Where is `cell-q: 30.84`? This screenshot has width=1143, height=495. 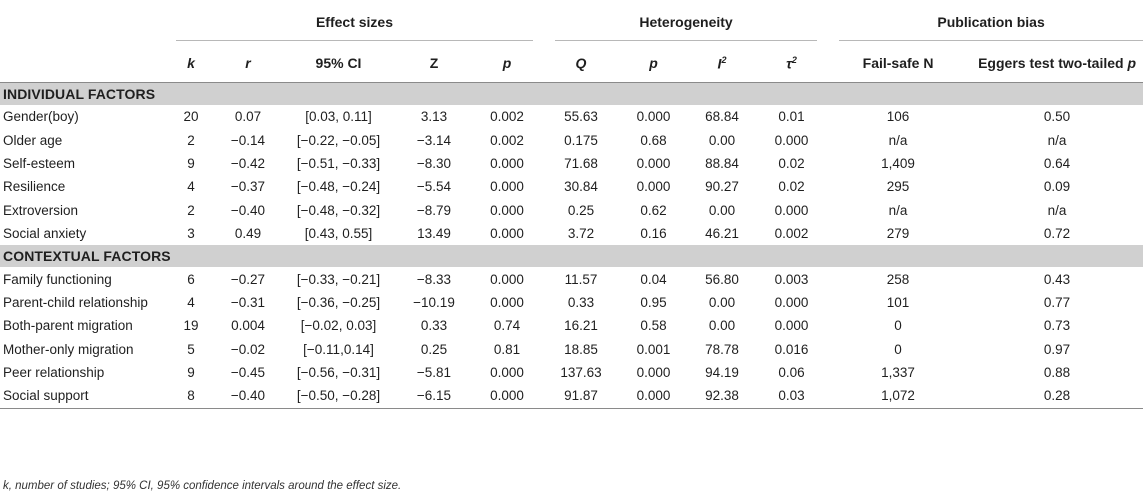
cell-q: 30.84 is located at coordinates (581, 187).